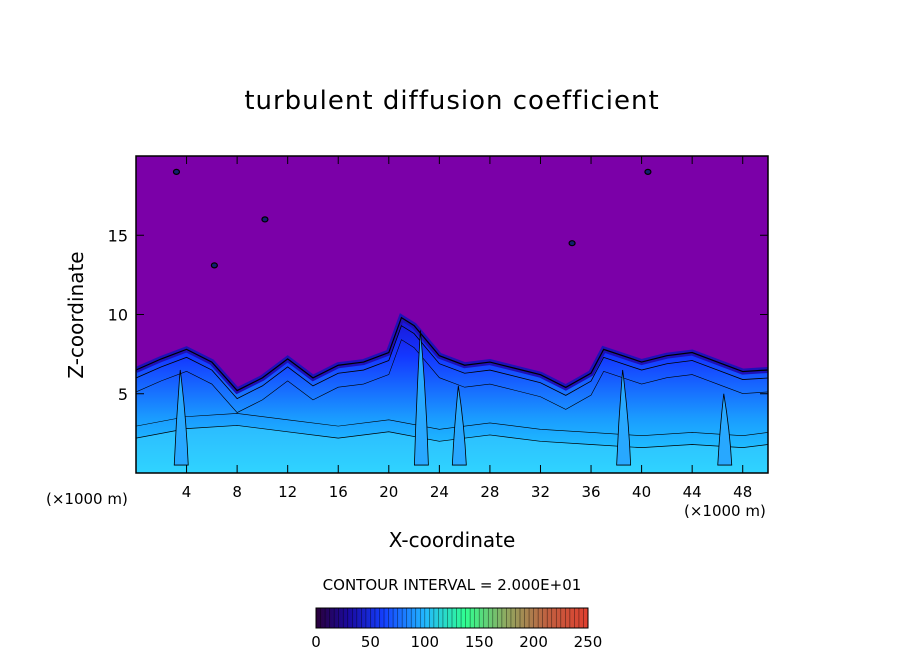  I want to click on x-axis-label: X-coordinate, so click(452, 540).